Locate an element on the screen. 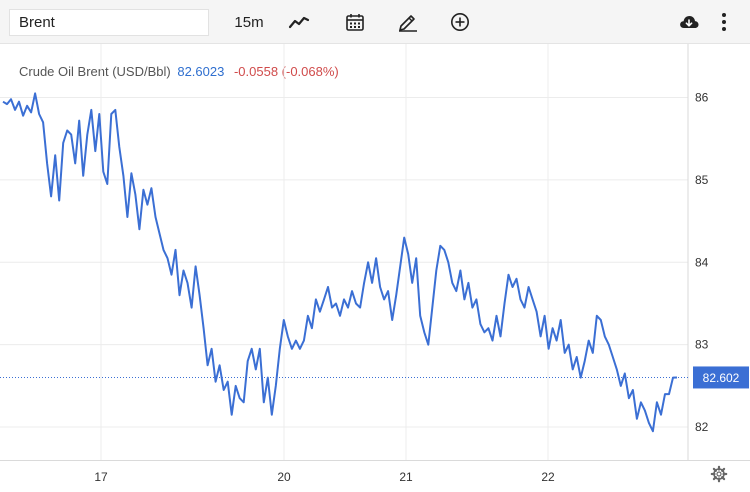 This screenshot has height=492, width=750. draw-tools-button is located at coordinates (408, 22).